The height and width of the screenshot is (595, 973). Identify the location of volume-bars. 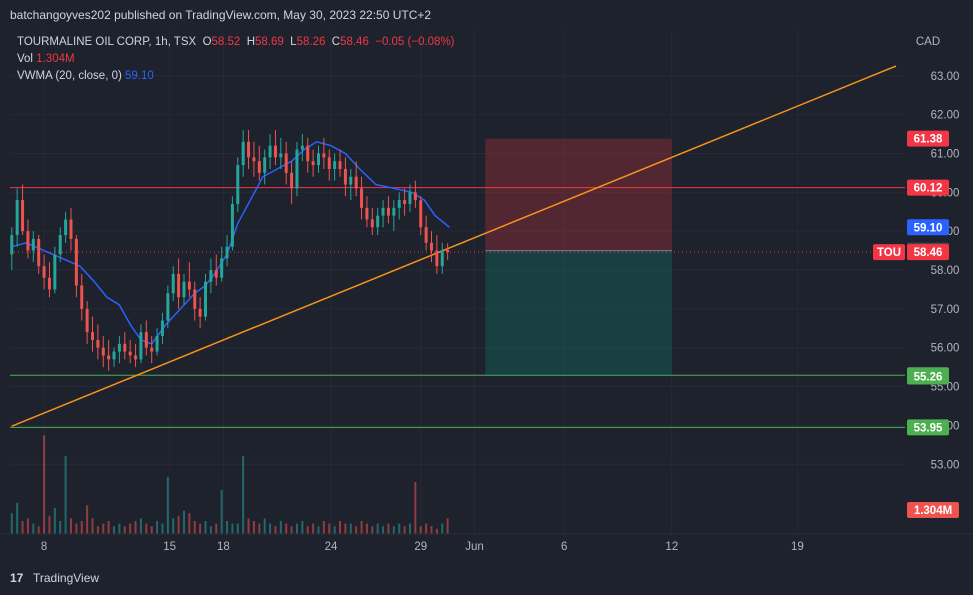
(229, 484).